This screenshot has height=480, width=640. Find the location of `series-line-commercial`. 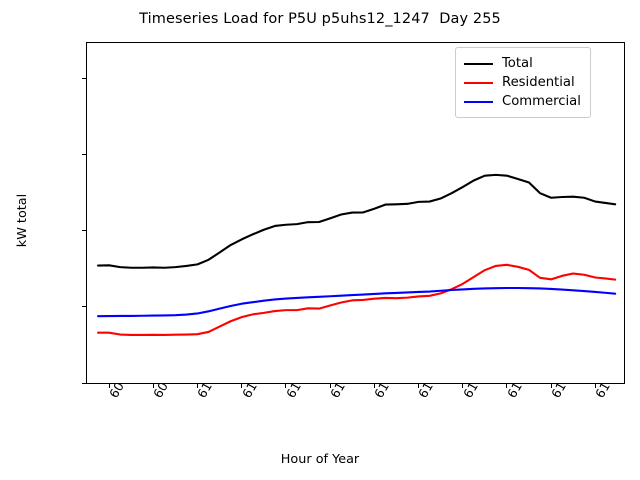

series-line-commercial is located at coordinates (357, 302).